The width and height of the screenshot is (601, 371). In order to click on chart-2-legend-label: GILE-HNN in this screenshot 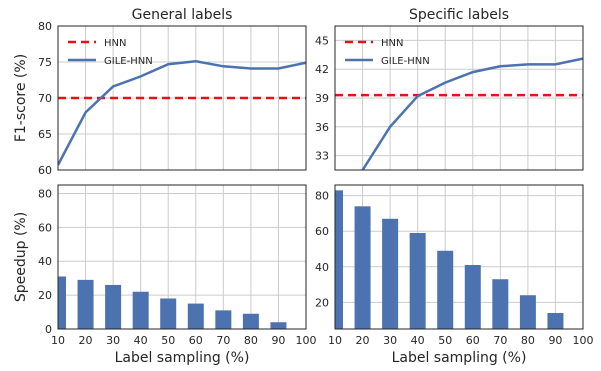, I will do `click(405, 61)`.